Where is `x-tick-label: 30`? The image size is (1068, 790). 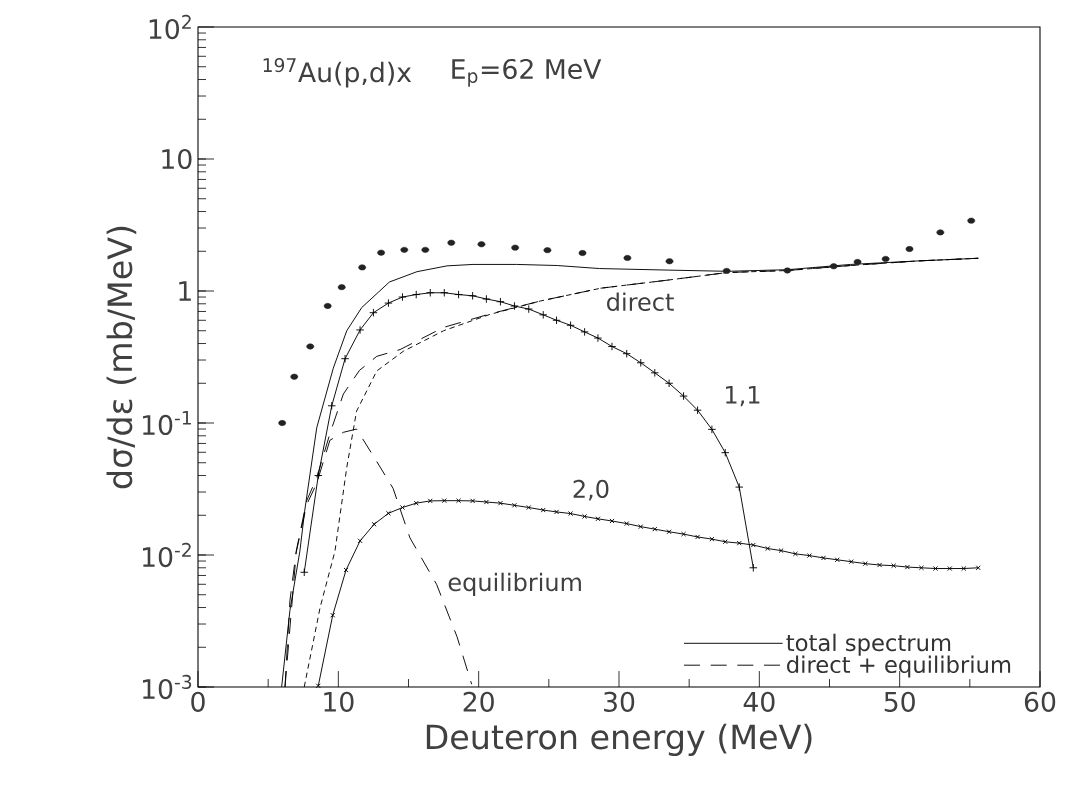 x-tick-label: 30 is located at coordinates (619, 701).